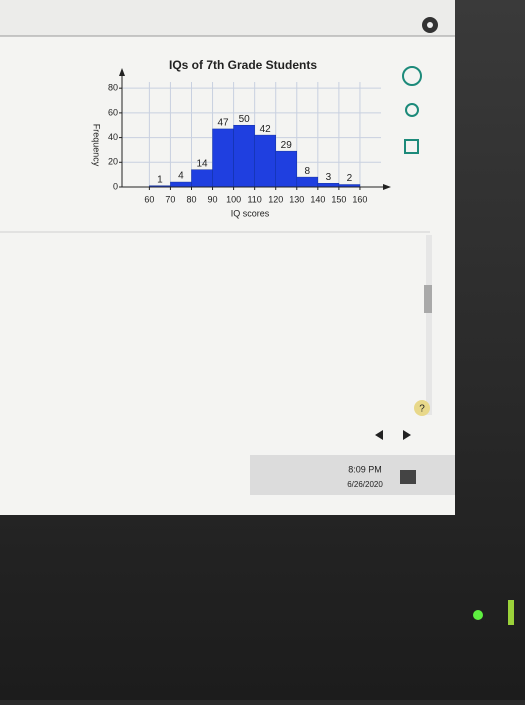  Describe the element at coordinates (412, 110) in the screenshot. I see `zoom-out-icon` at that location.